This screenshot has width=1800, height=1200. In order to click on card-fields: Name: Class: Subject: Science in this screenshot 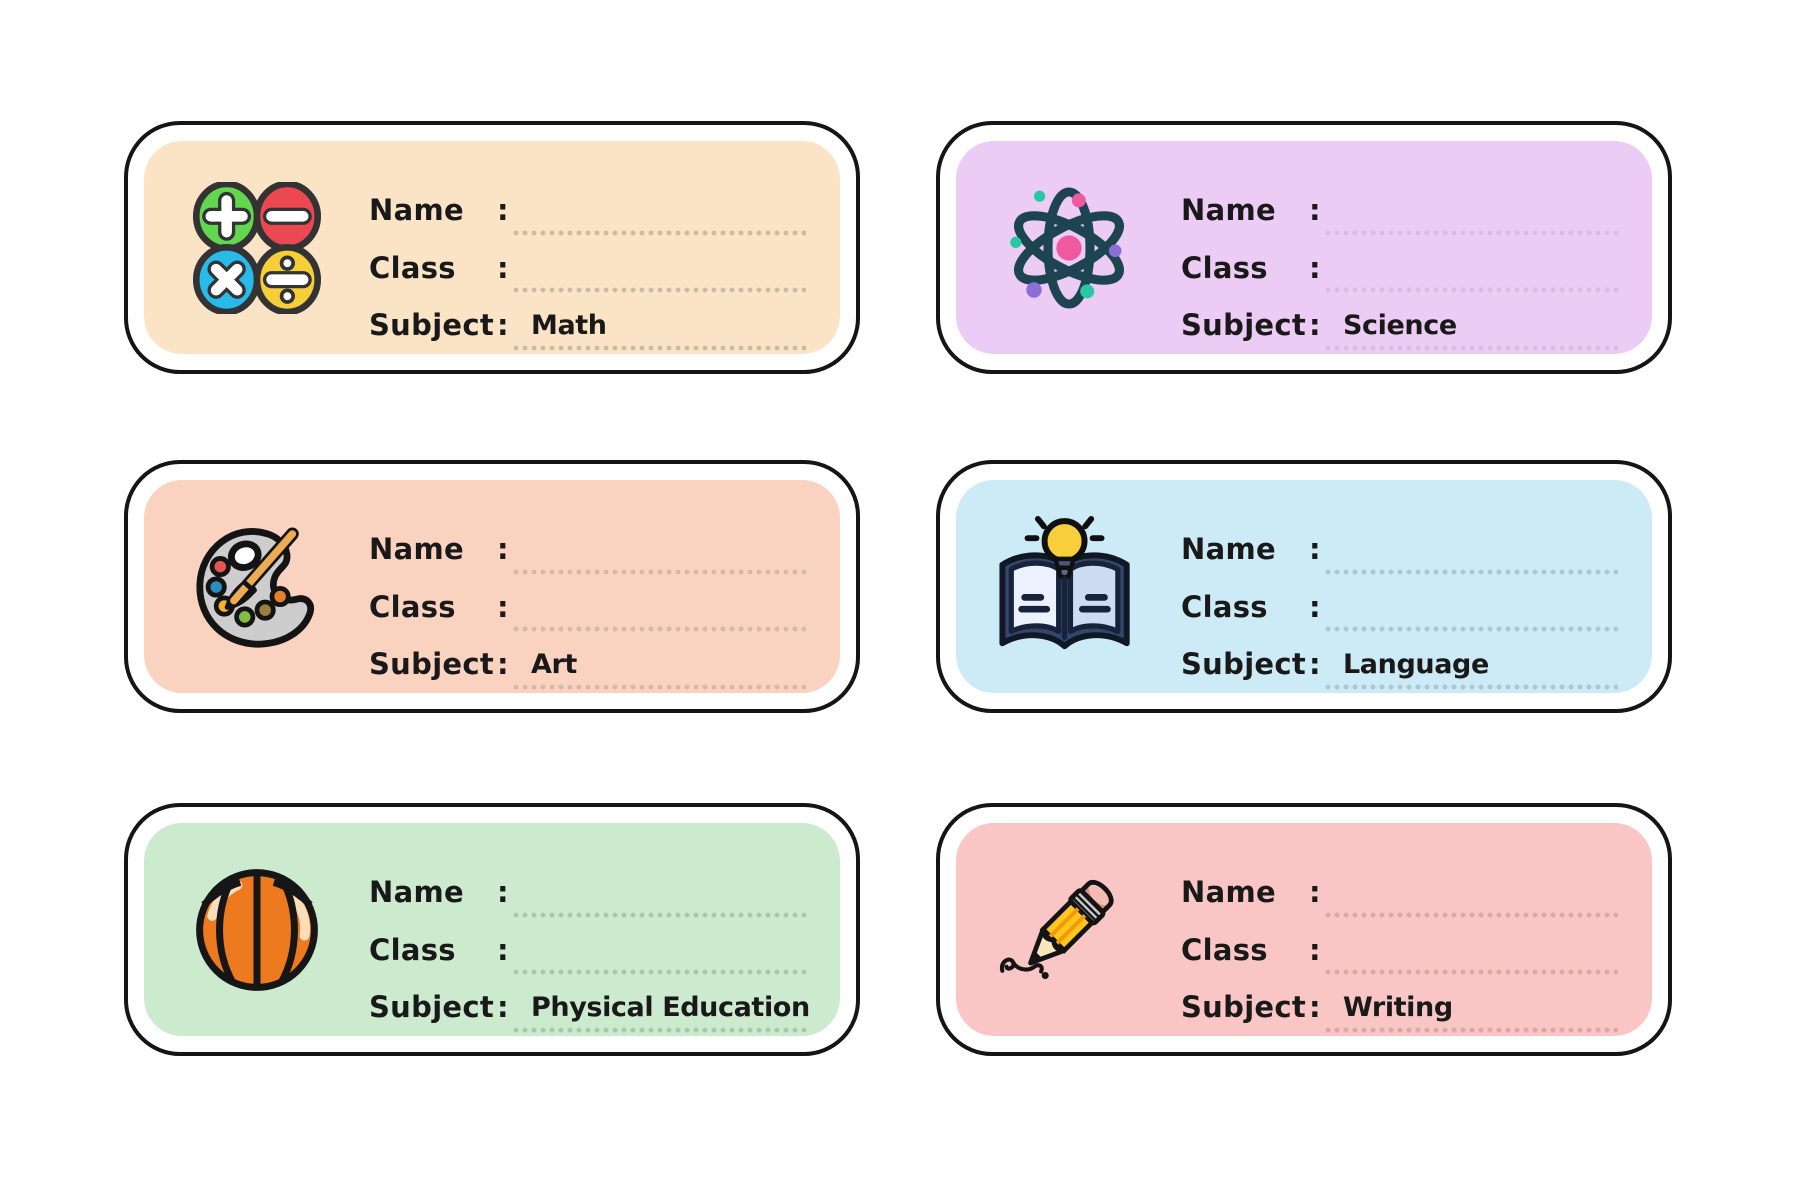, I will do `click(1416, 247)`.